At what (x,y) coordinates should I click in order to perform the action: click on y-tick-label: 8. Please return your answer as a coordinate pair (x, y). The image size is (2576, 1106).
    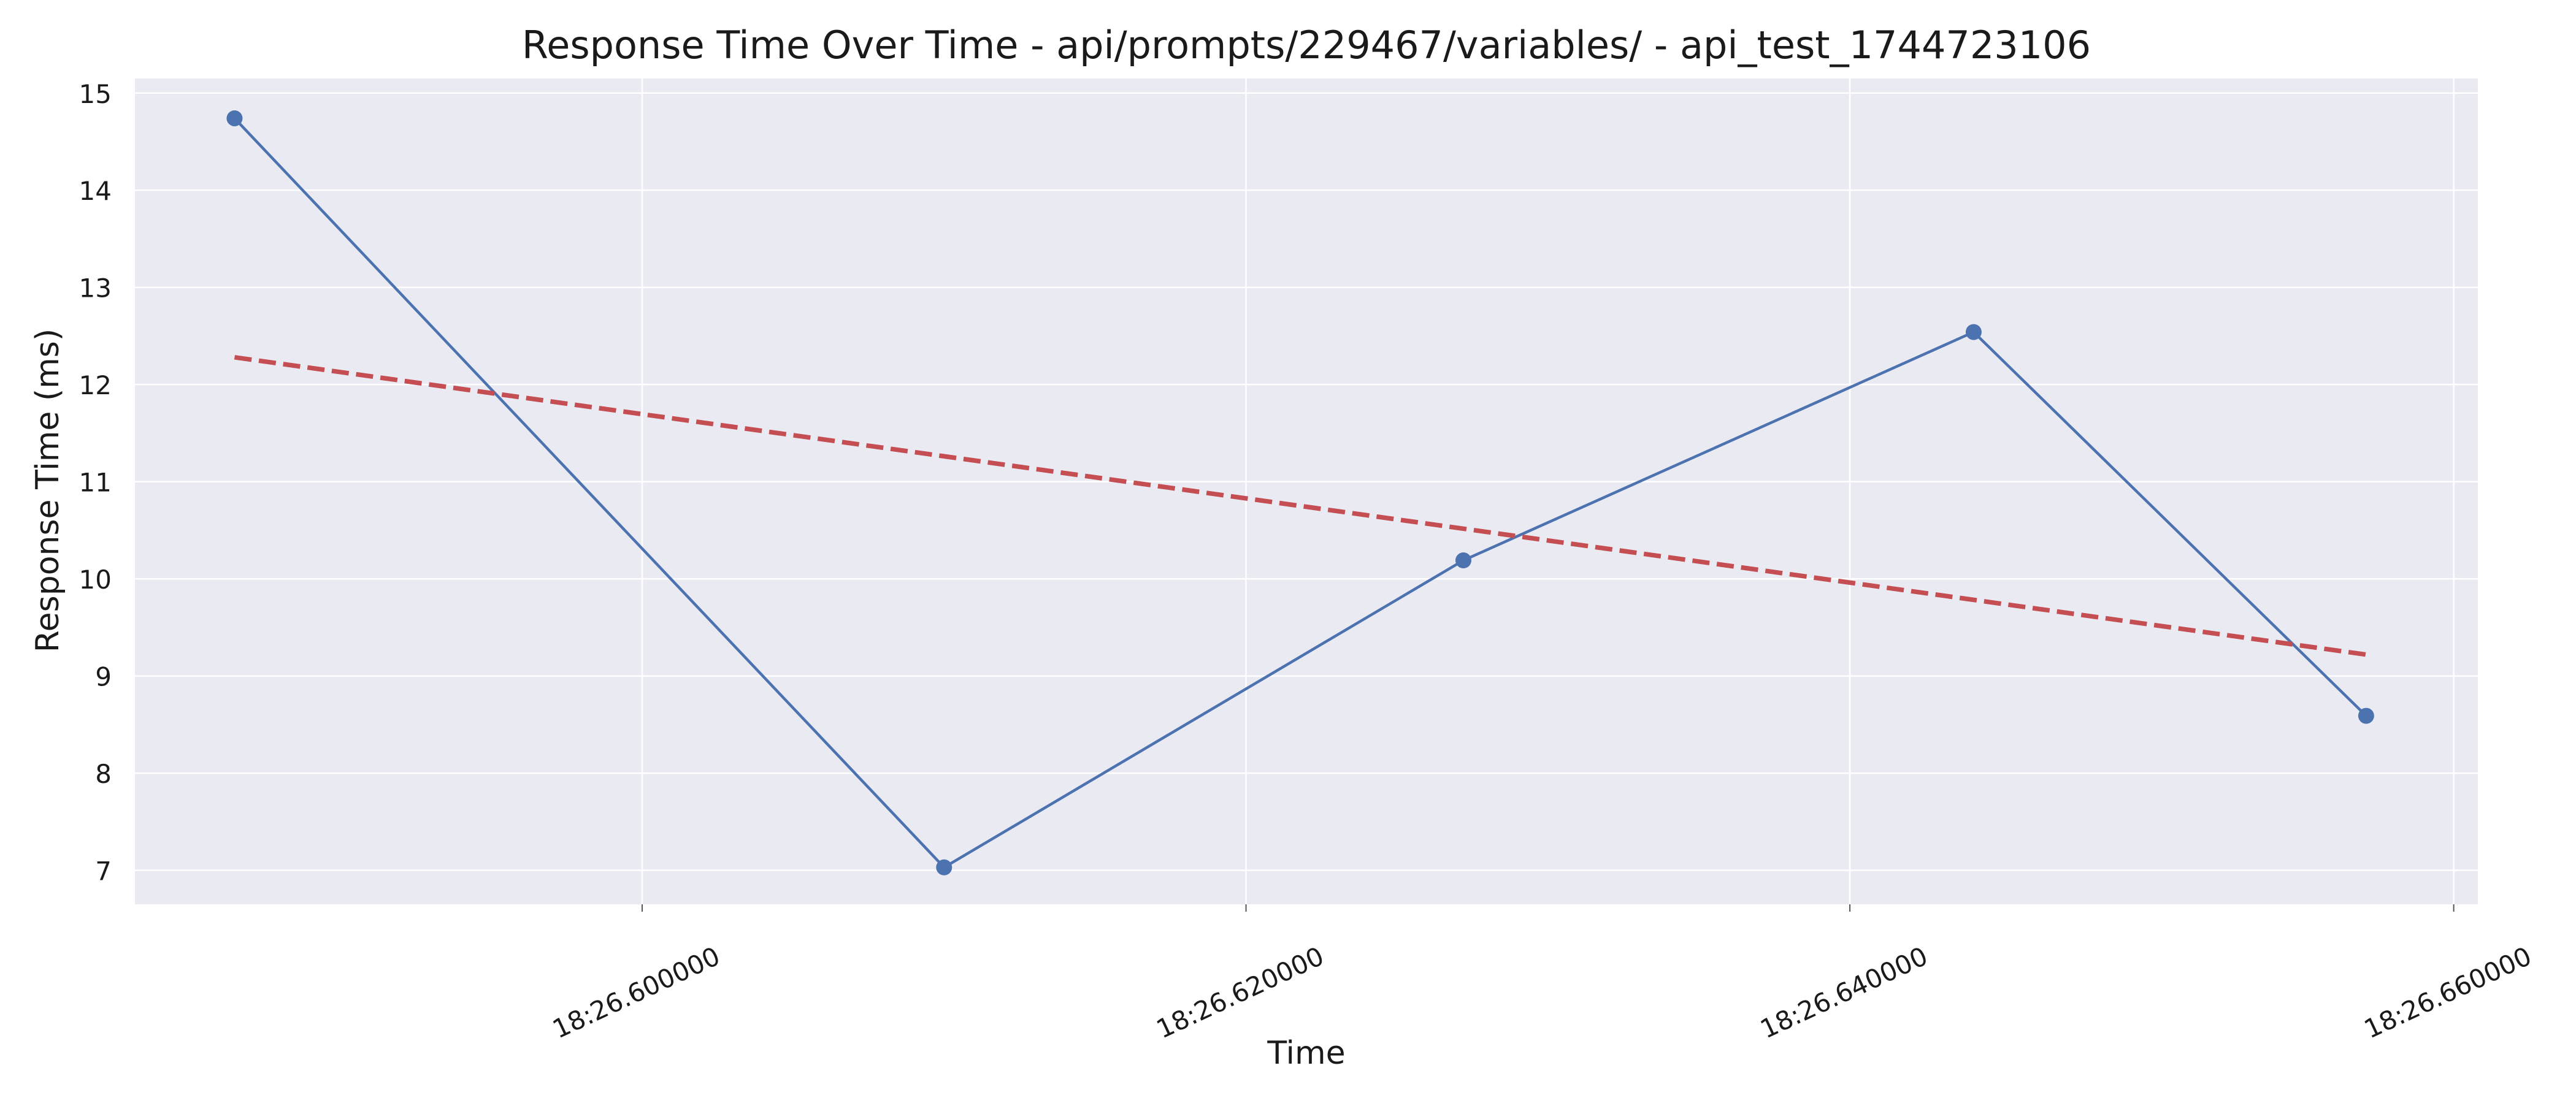
    Looking at the image, I should click on (103, 774).